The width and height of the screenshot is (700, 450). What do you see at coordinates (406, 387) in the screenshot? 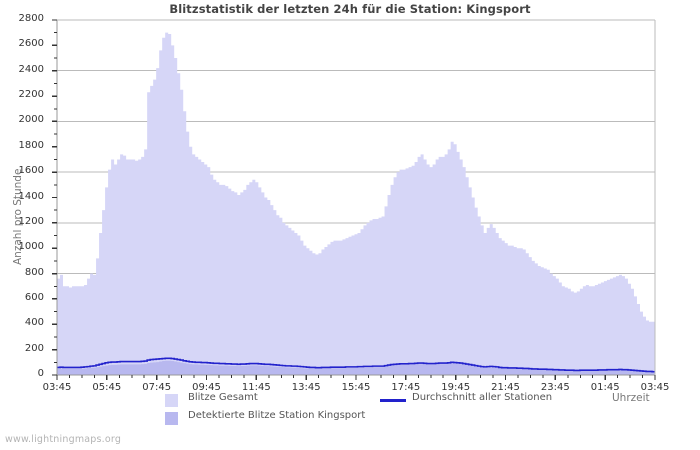
I see `x-tick-label: 17:45` at bounding box center [406, 387].